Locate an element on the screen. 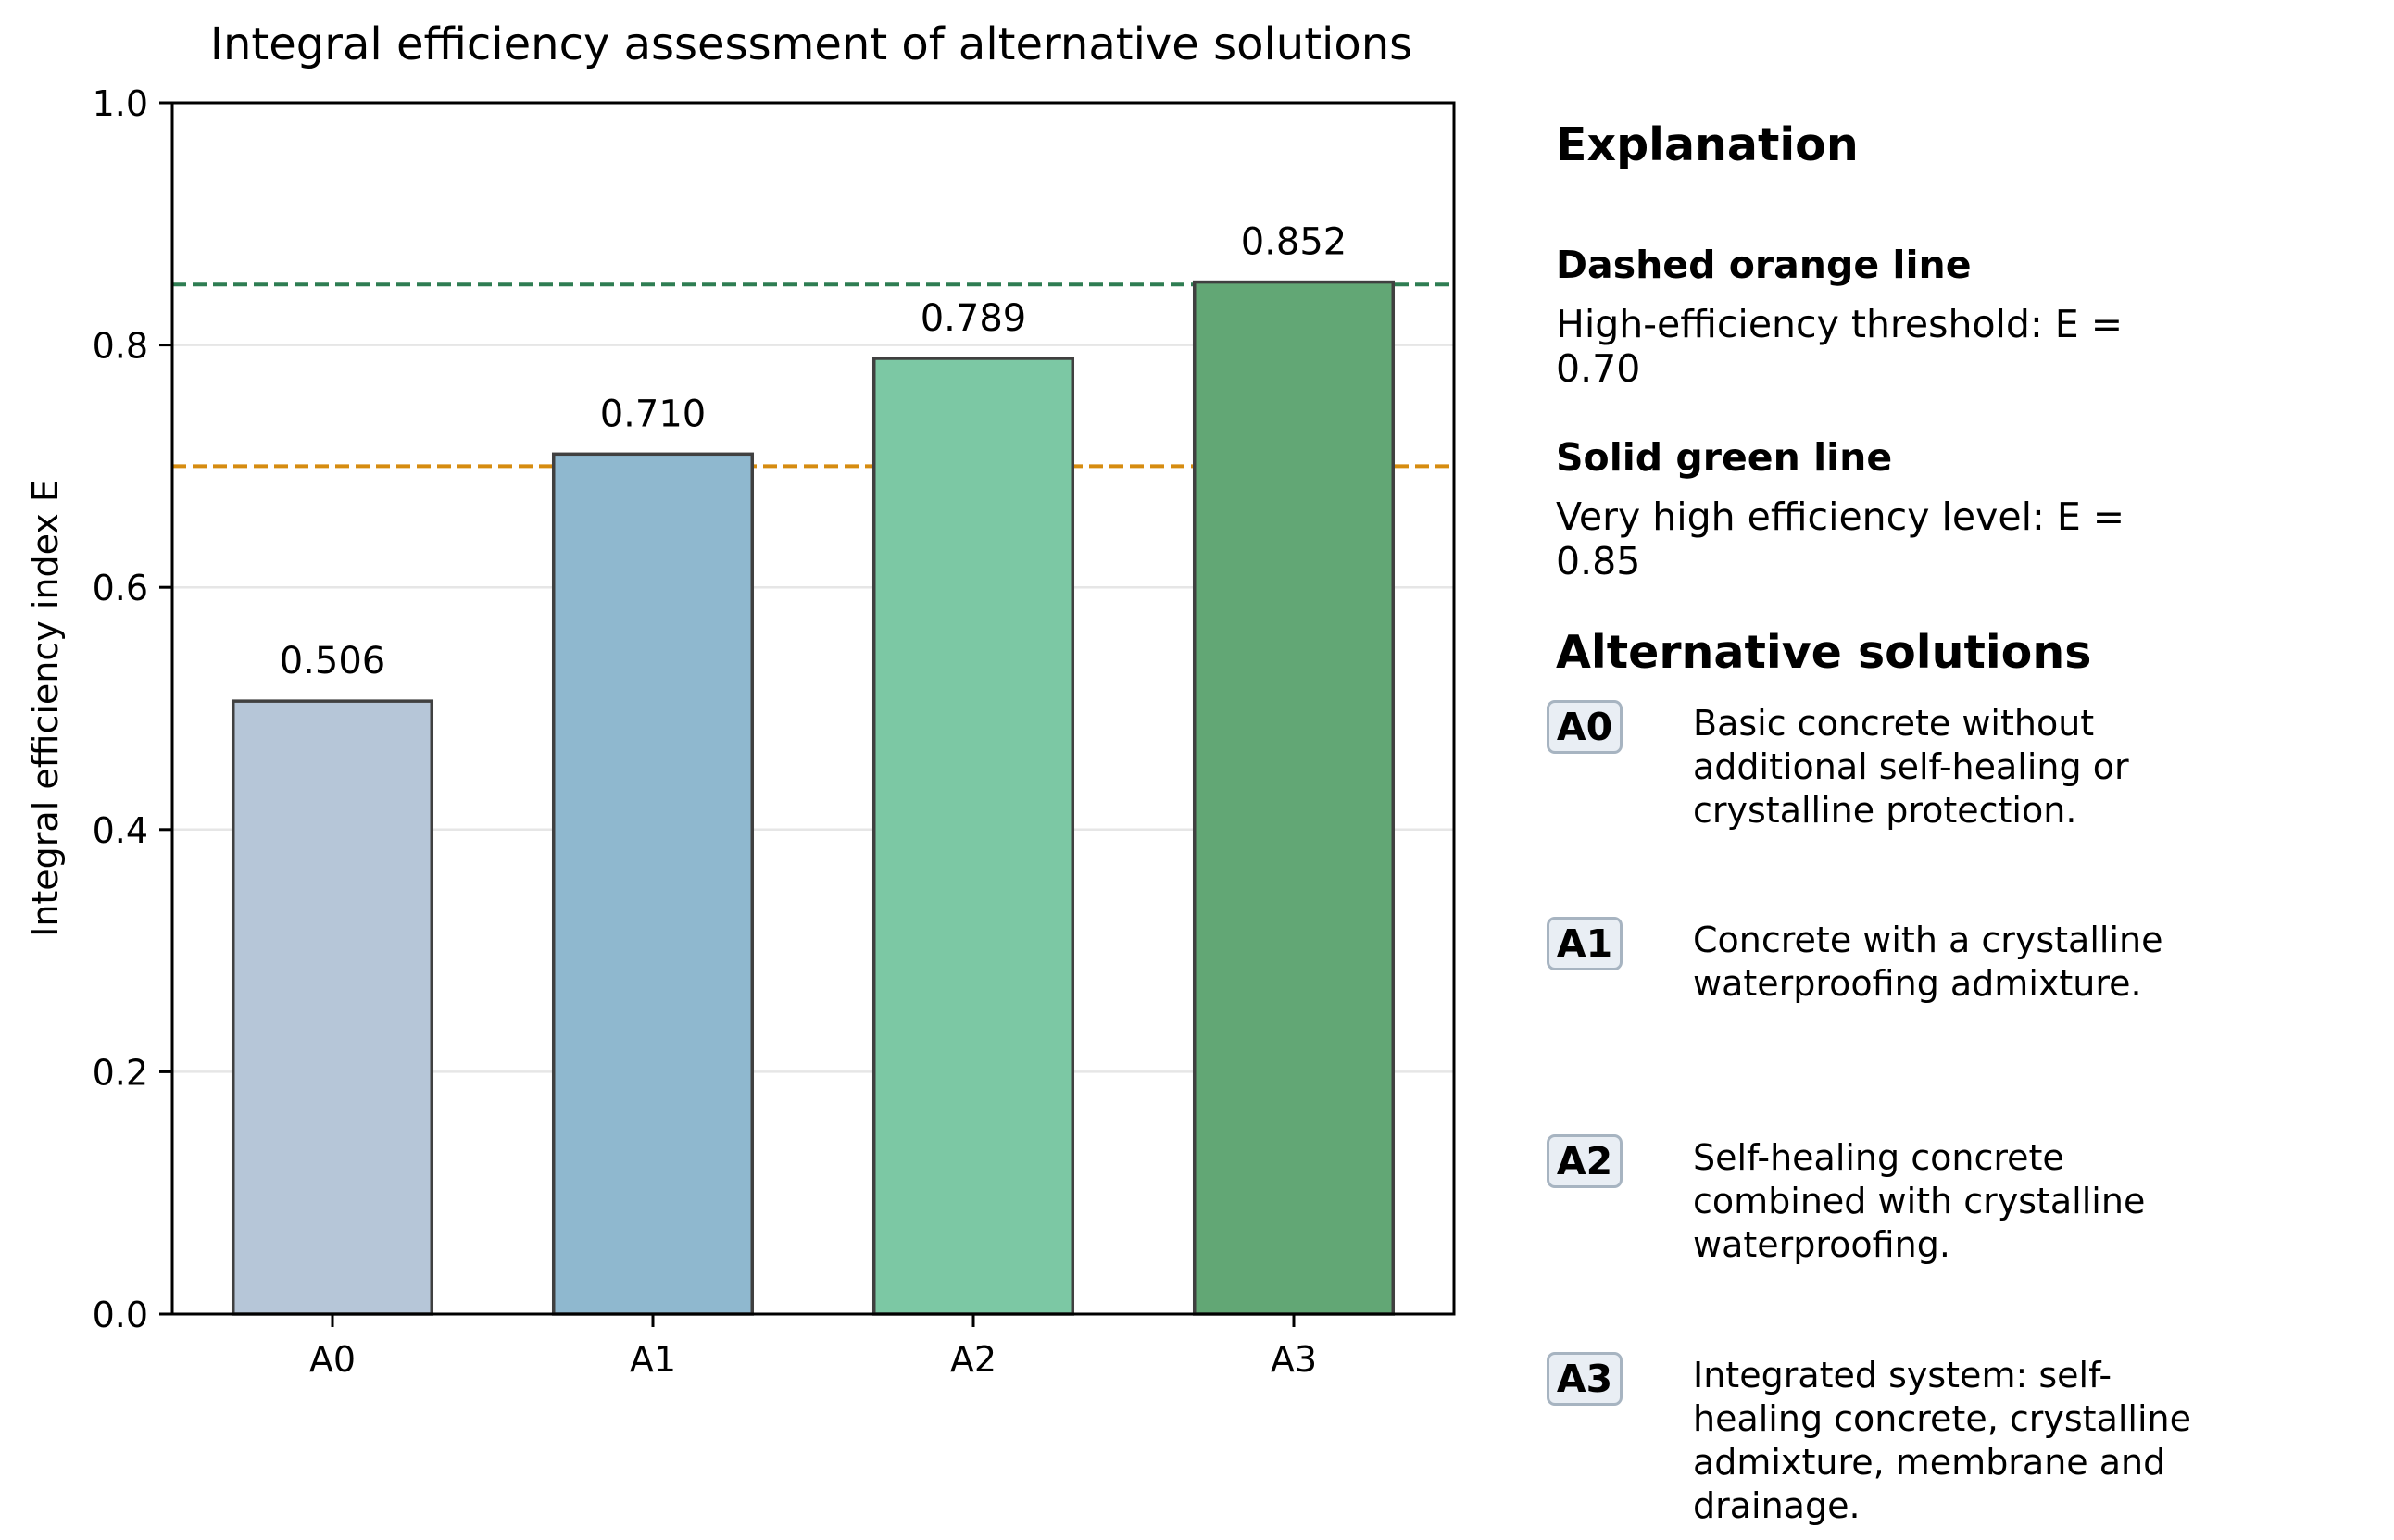  y-tick-label: 1.0 is located at coordinates (121, 103).